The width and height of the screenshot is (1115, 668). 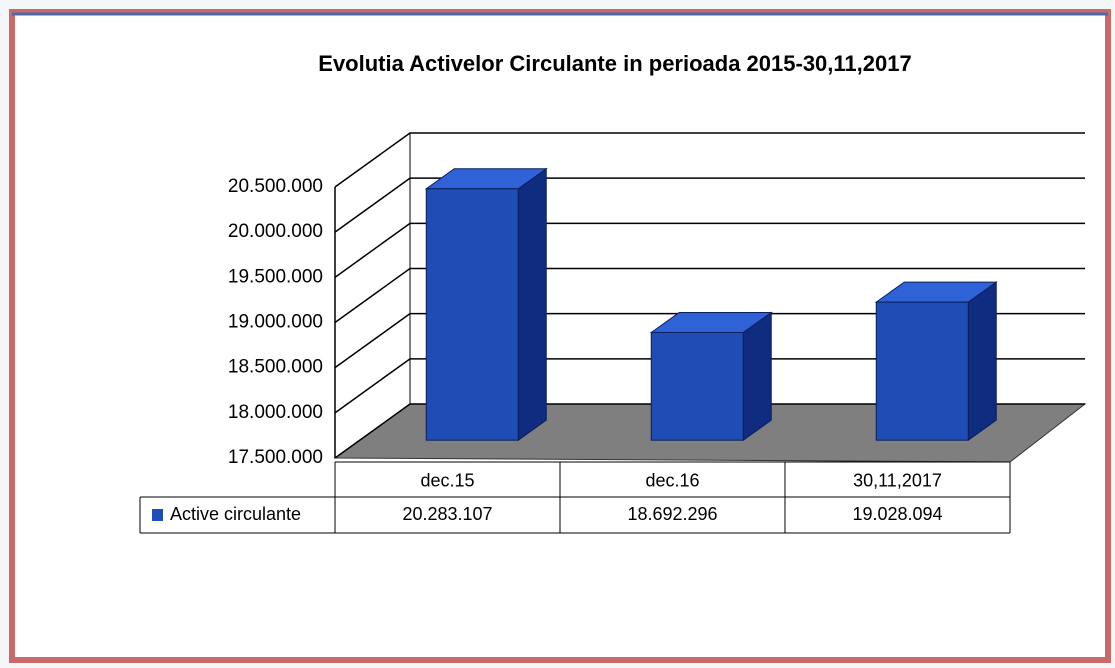 I want to click on legend-swatch, so click(x=157, y=515).